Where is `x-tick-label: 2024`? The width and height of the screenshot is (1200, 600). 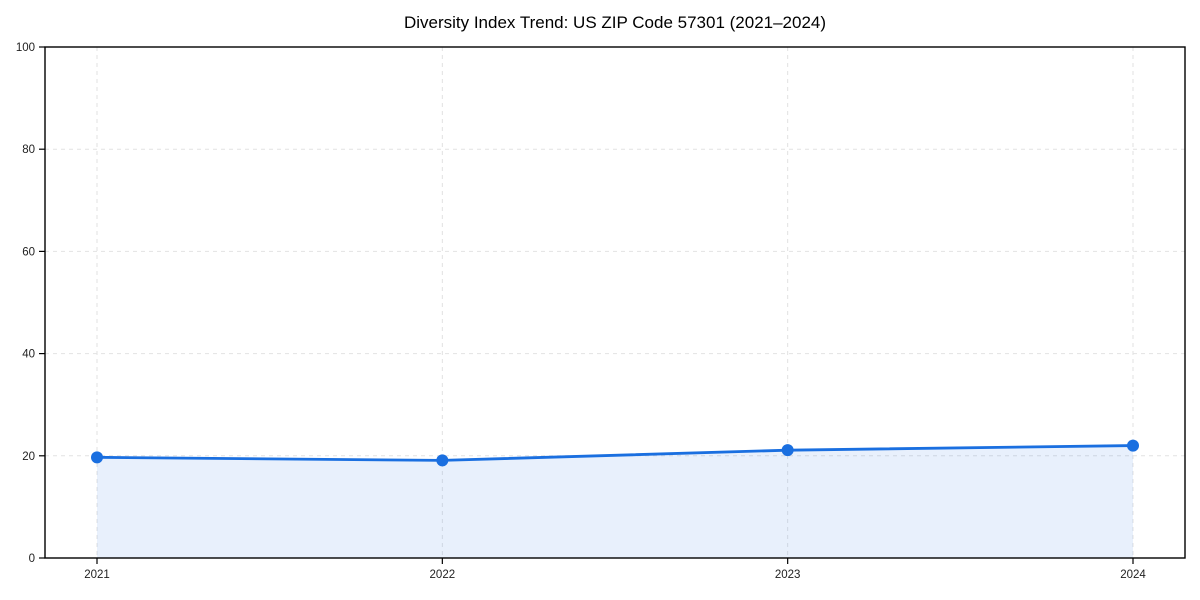 x-tick-label: 2024 is located at coordinates (1133, 575).